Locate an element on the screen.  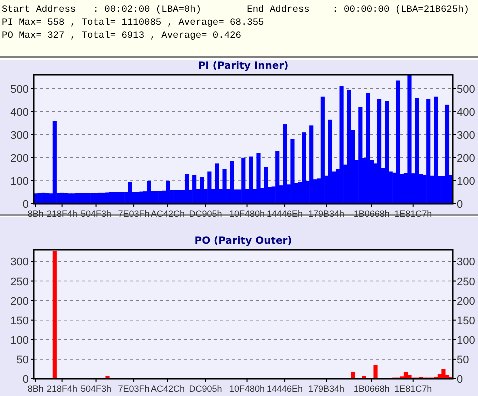
y-tick-label: 250 is located at coordinates (19, 282).